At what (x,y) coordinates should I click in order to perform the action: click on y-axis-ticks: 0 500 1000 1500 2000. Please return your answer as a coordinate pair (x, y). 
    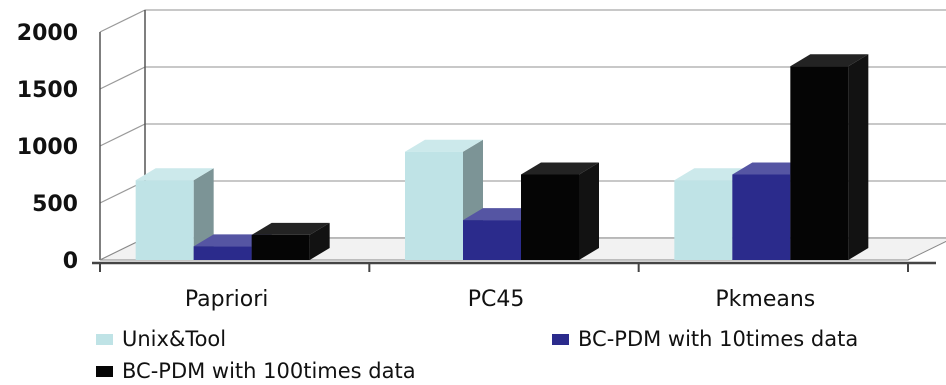
    Looking at the image, I should click on (47, 147).